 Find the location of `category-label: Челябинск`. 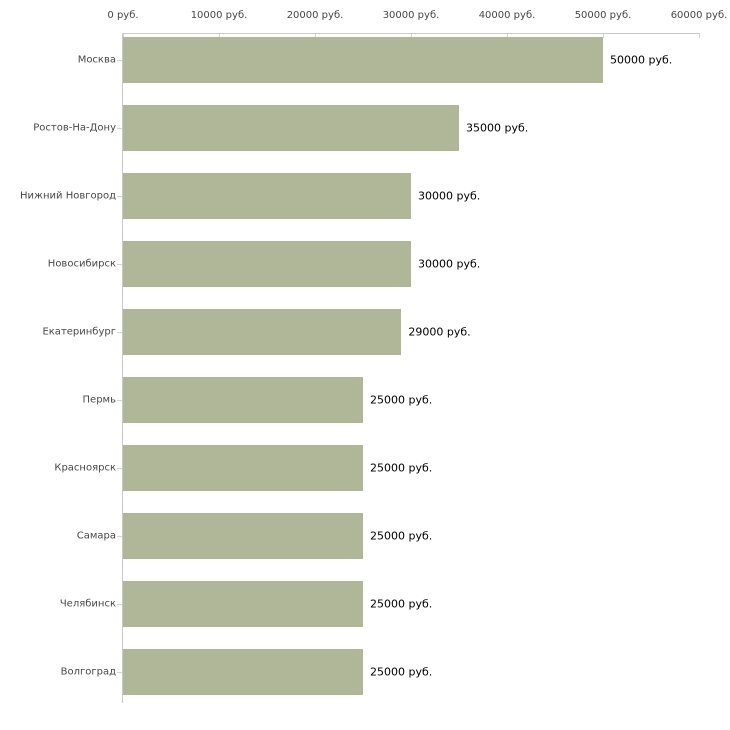

category-label: Челябинск is located at coordinates (87, 604).